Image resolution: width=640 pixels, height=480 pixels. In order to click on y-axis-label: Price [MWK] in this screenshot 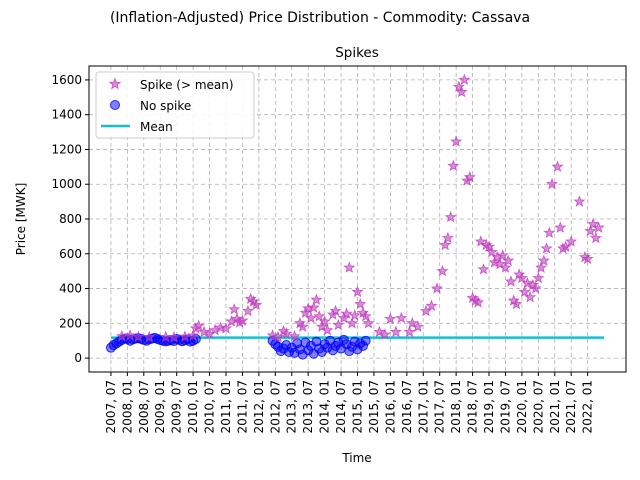, I will do `click(21, 219)`.